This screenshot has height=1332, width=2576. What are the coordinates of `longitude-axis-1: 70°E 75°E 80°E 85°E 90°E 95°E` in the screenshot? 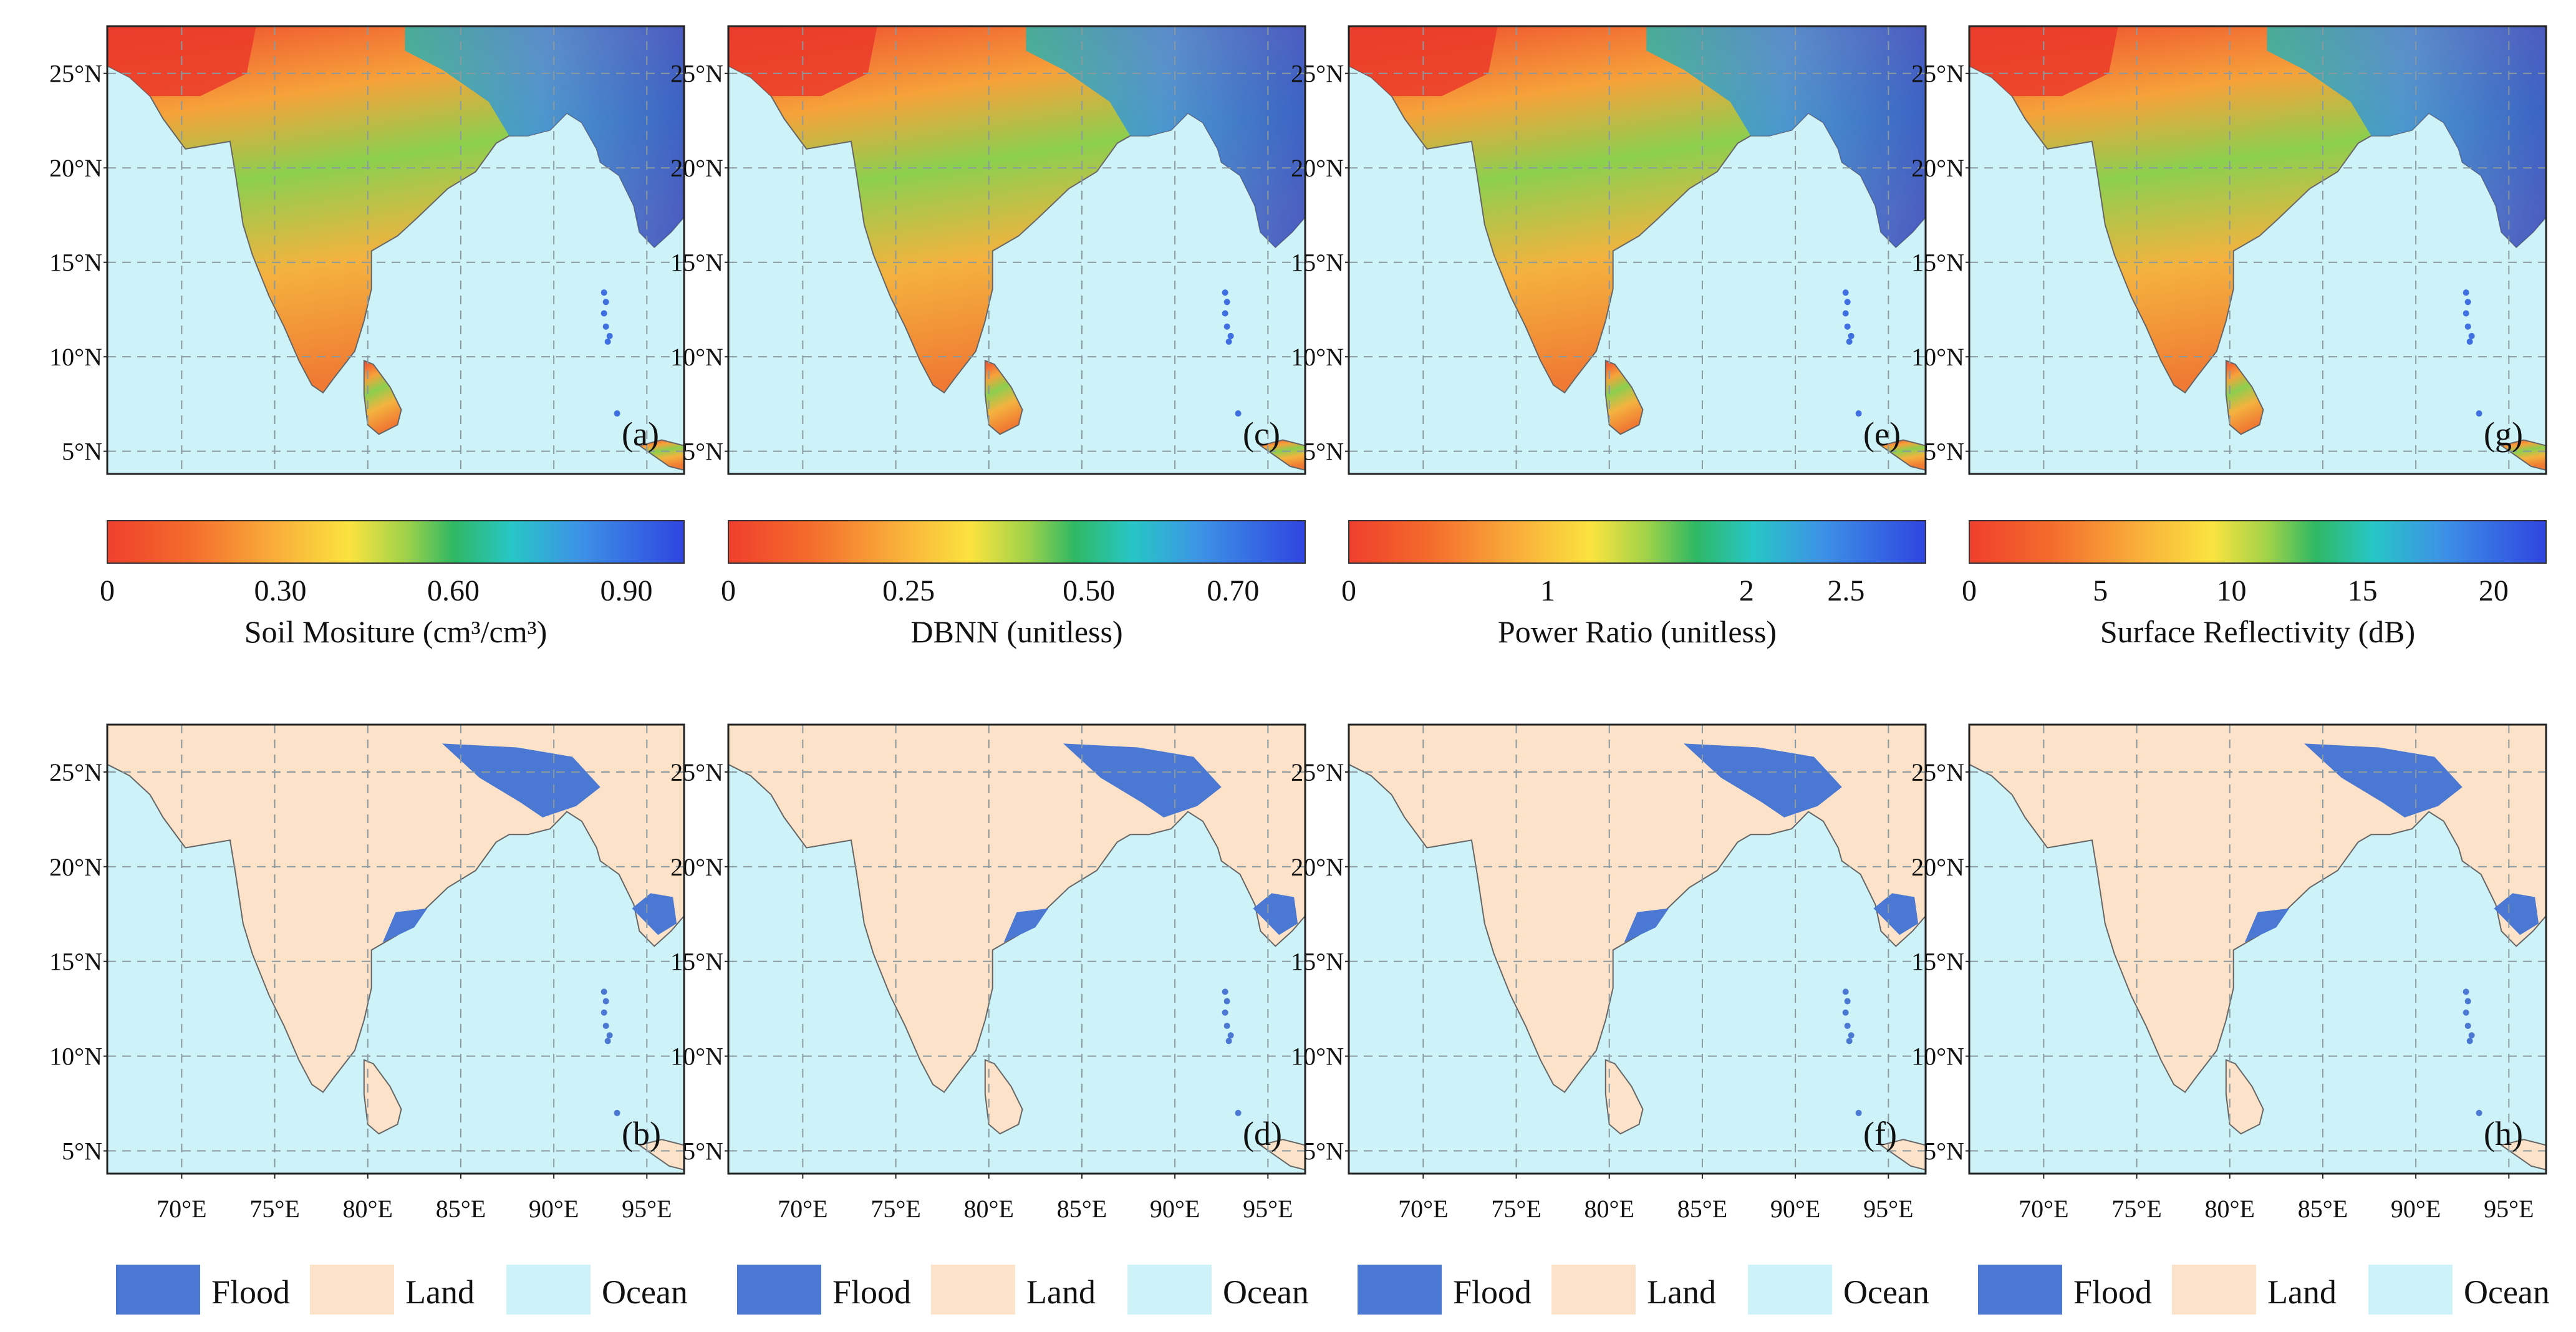 It's located at (1035, 1198).